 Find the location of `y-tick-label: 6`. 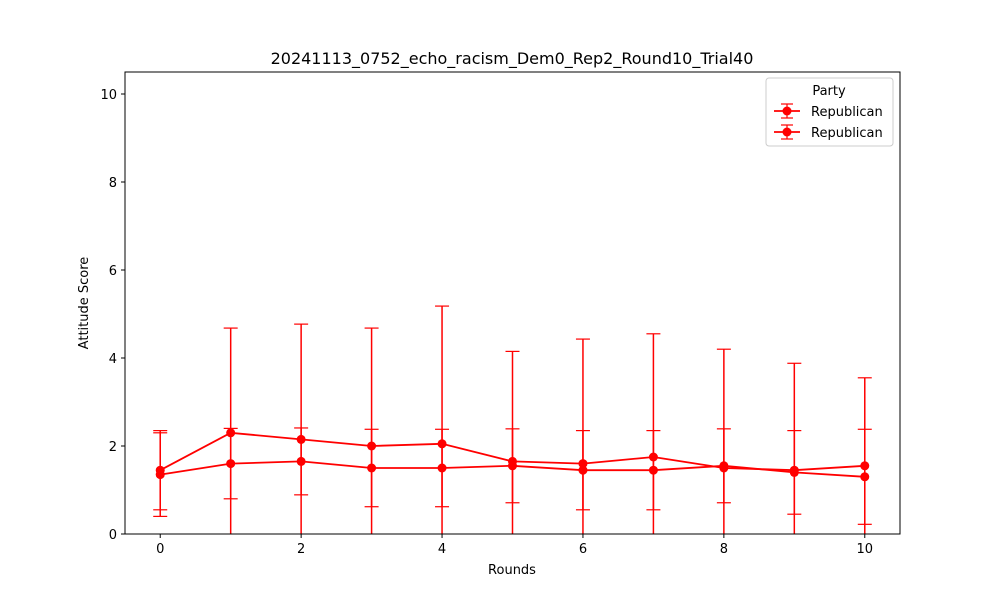

y-tick-label: 6 is located at coordinates (113, 271).